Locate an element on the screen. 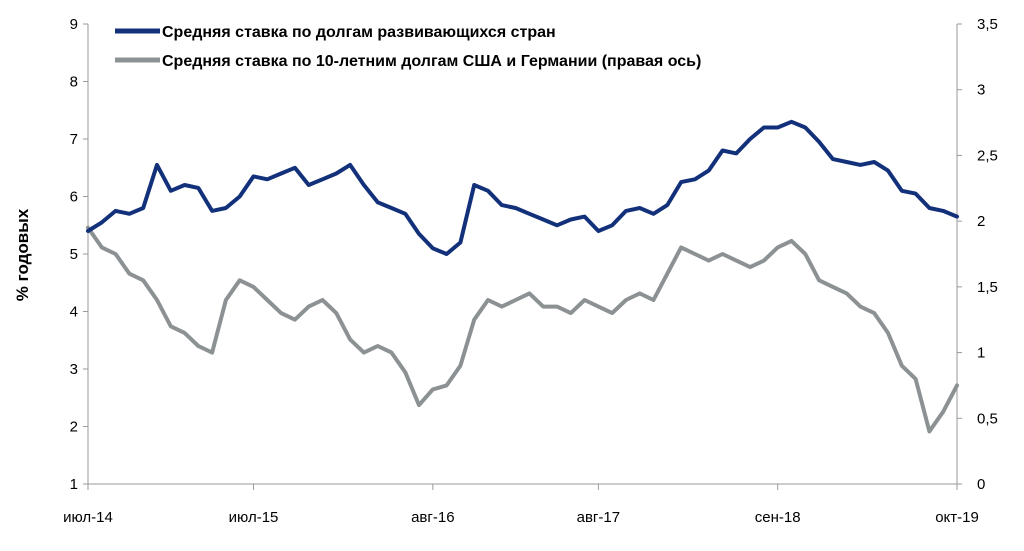 This screenshot has height=551, width=1024. y-axis-title: % годовых is located at coordinates (22, 254).